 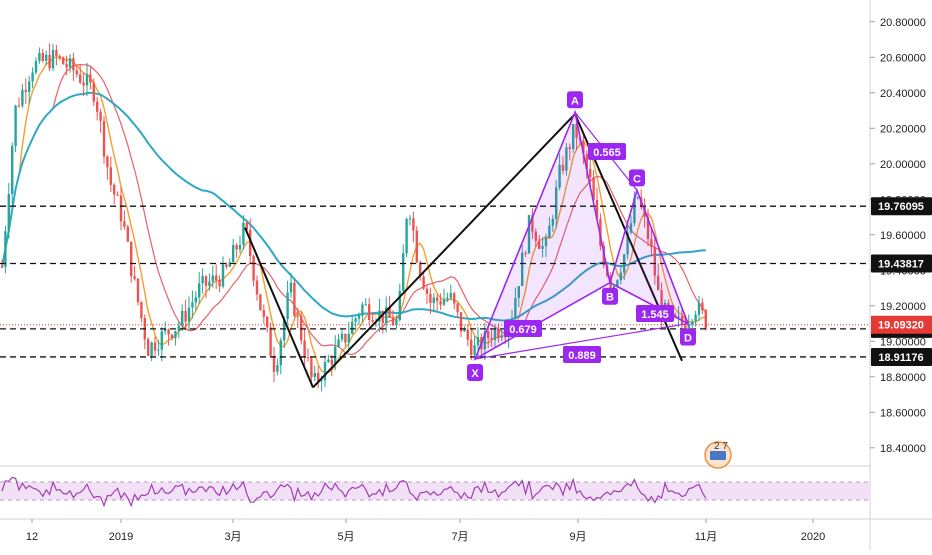 I want to click on trendline, so click(x=279, y=307).